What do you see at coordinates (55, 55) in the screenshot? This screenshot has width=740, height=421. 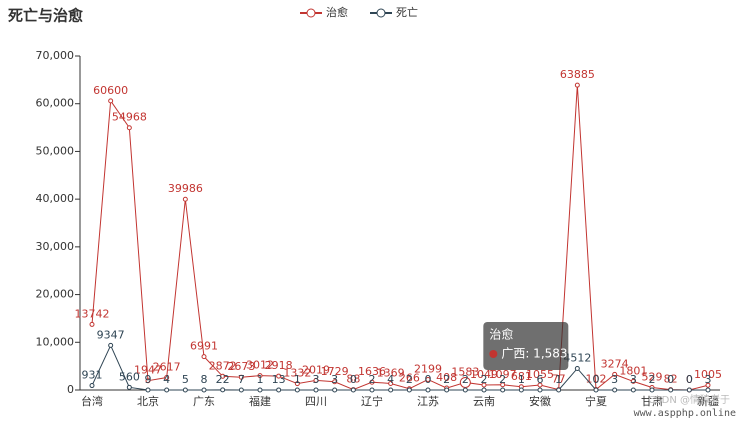 I see `y-tick-label: 70,000` at bounding box center [55, 55].